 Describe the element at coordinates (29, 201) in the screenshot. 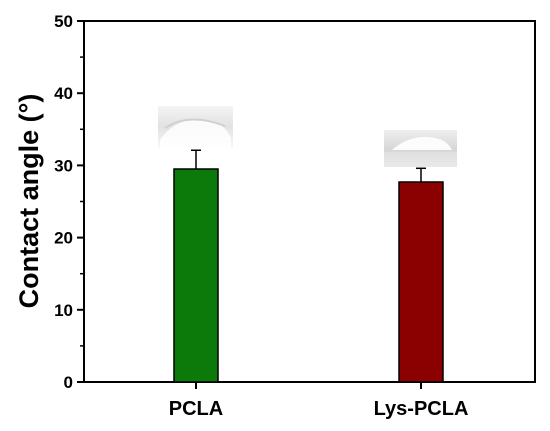

I see `y-axis-title: Contact angle (°)` at that location.